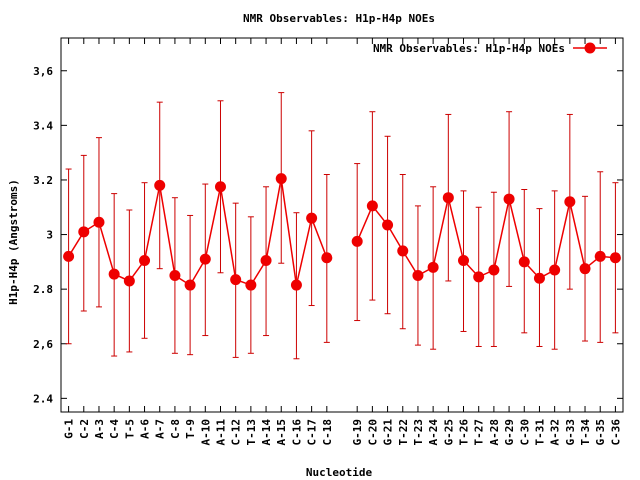  What do you see at coordinates (372, 432) in the screenshot?
I see `x-tick-label: C-20` at bounding box center [372, 432].